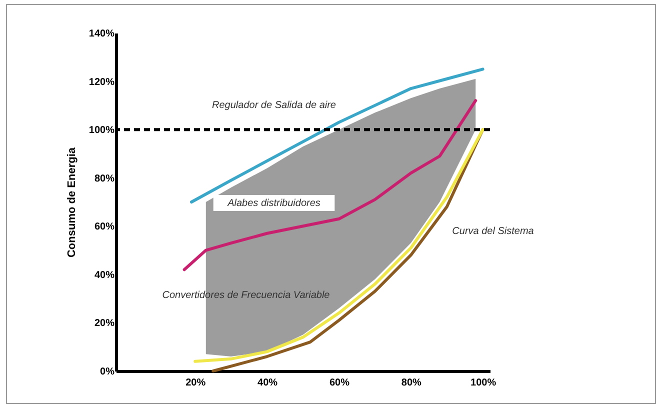 The image size is (663, 410). Describe the element at coordinates (101, 34) in the screenshot. I see `y-tick-label: 140%` at that location.